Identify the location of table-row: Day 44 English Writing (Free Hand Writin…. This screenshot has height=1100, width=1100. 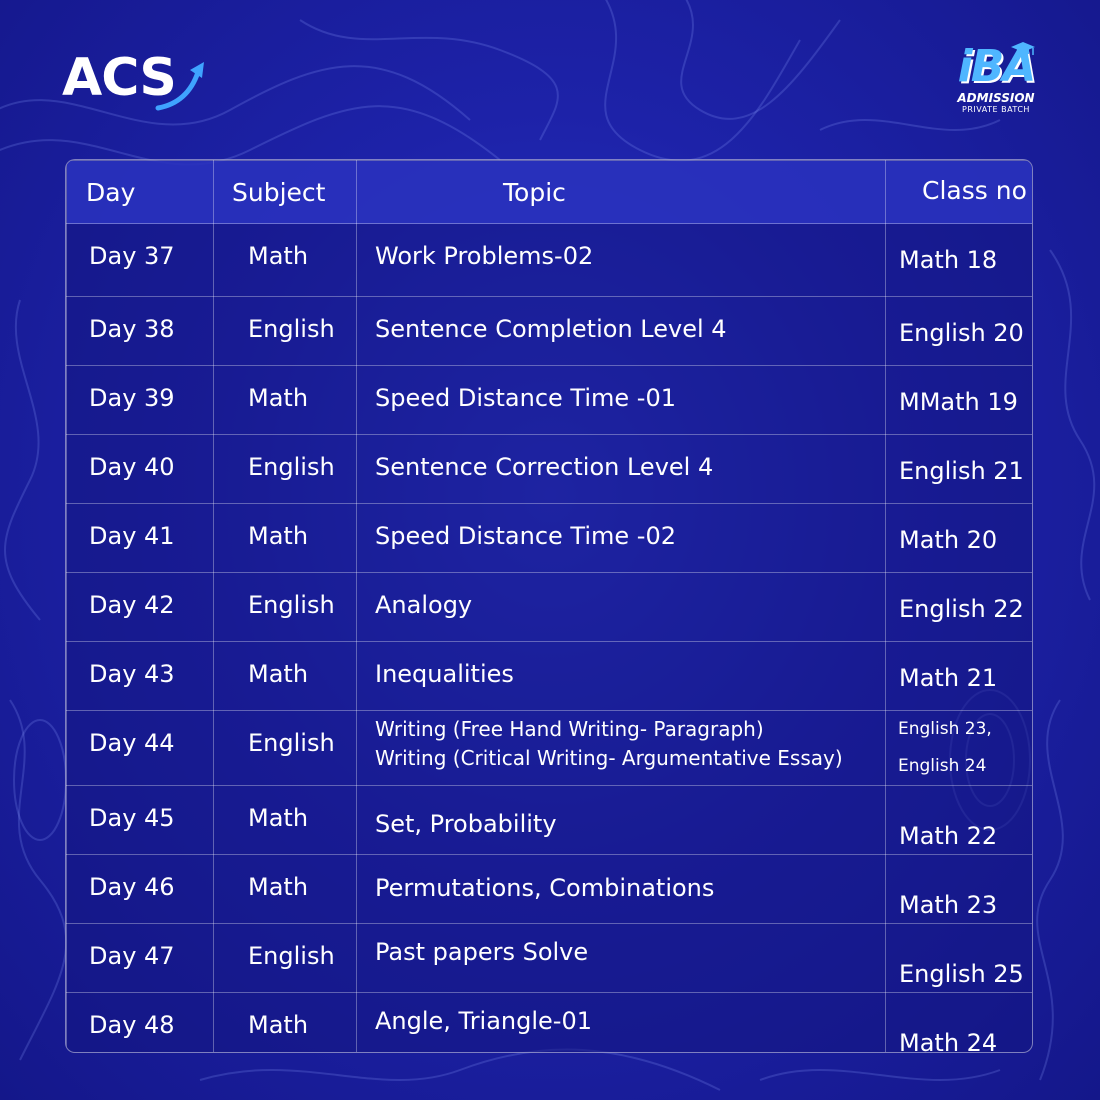
(549, 748).